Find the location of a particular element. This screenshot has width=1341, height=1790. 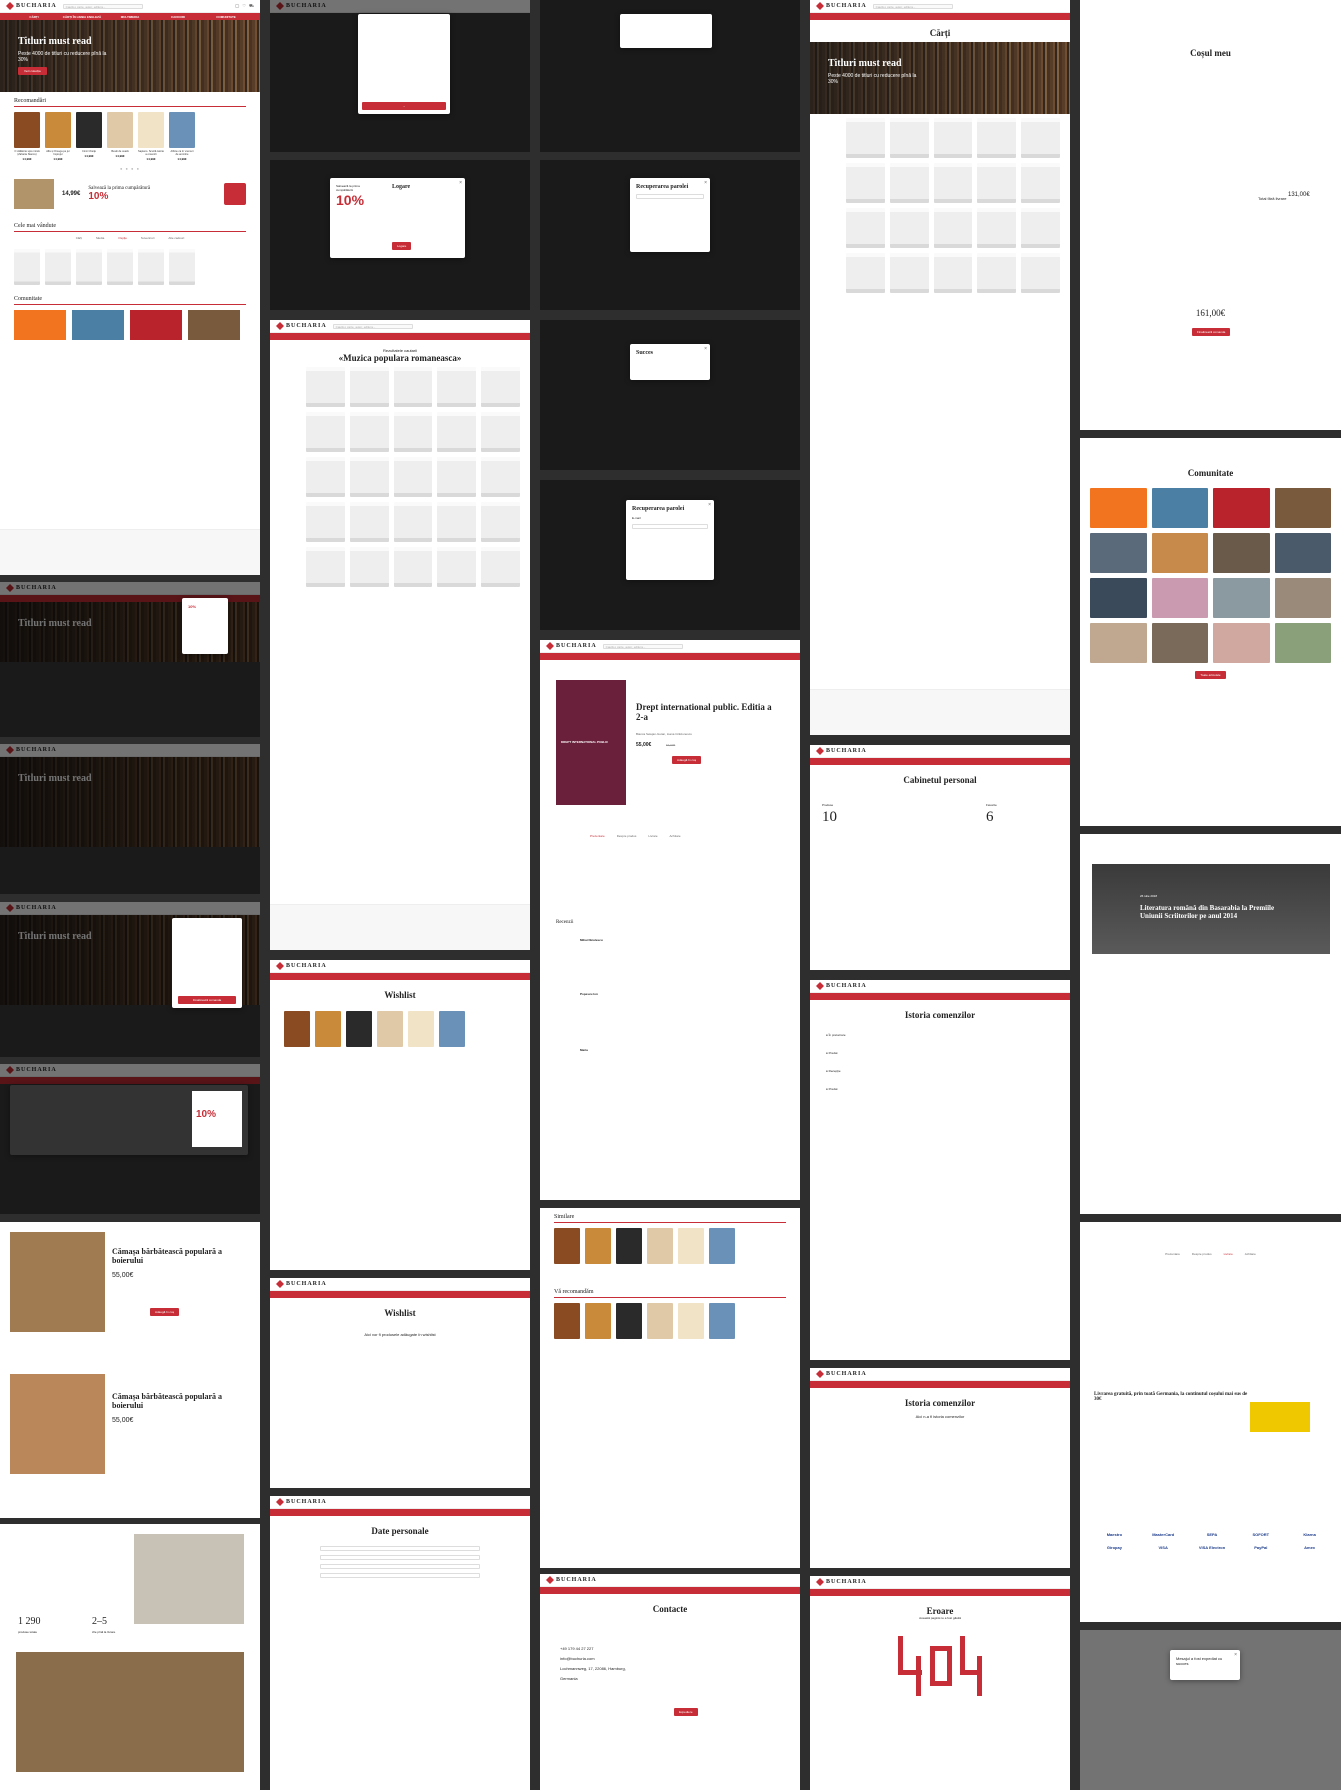

order-row: ● În prelucrare is located at coordinates (836, 1035).